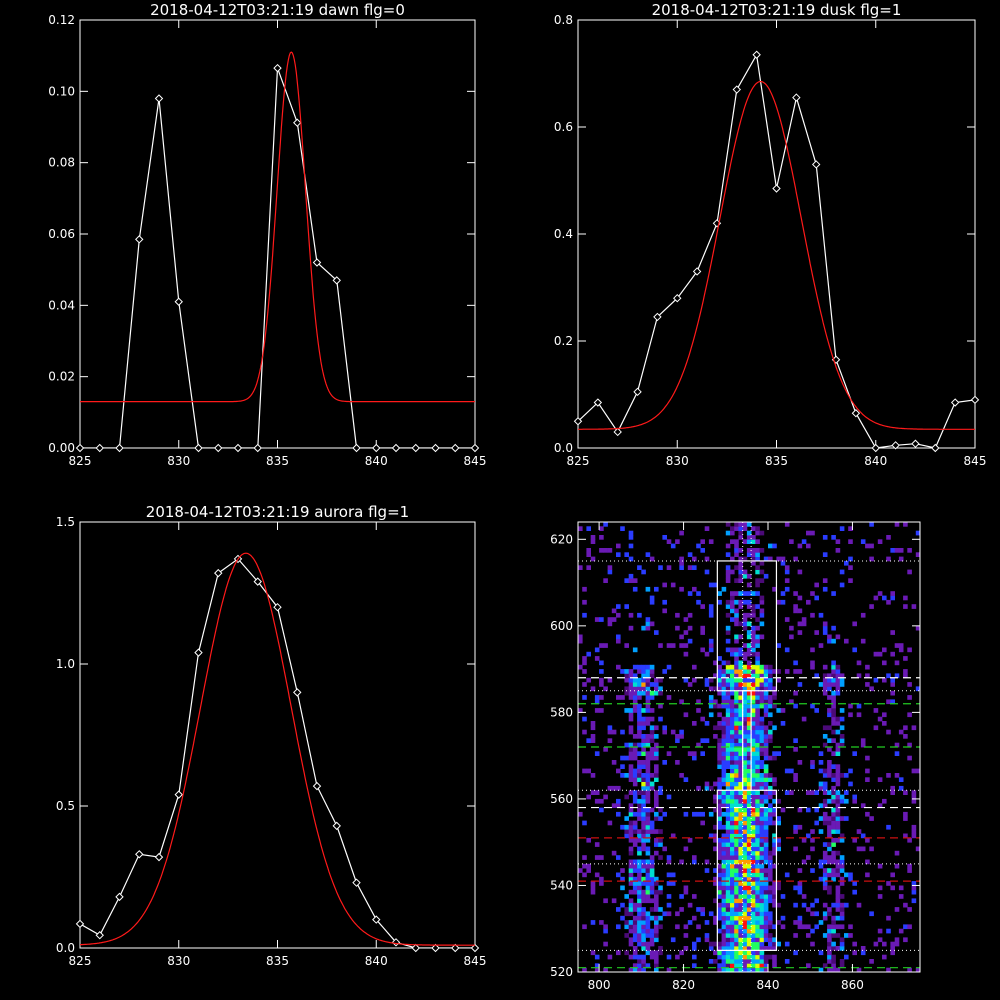 Image resolution: width=1000 pixels, height=1000 pixels. What do you see at coordinates (563, 341) in the screenshot?
I see `dusk-y-tick-label: 0.2` at bounding box center [563, 341].